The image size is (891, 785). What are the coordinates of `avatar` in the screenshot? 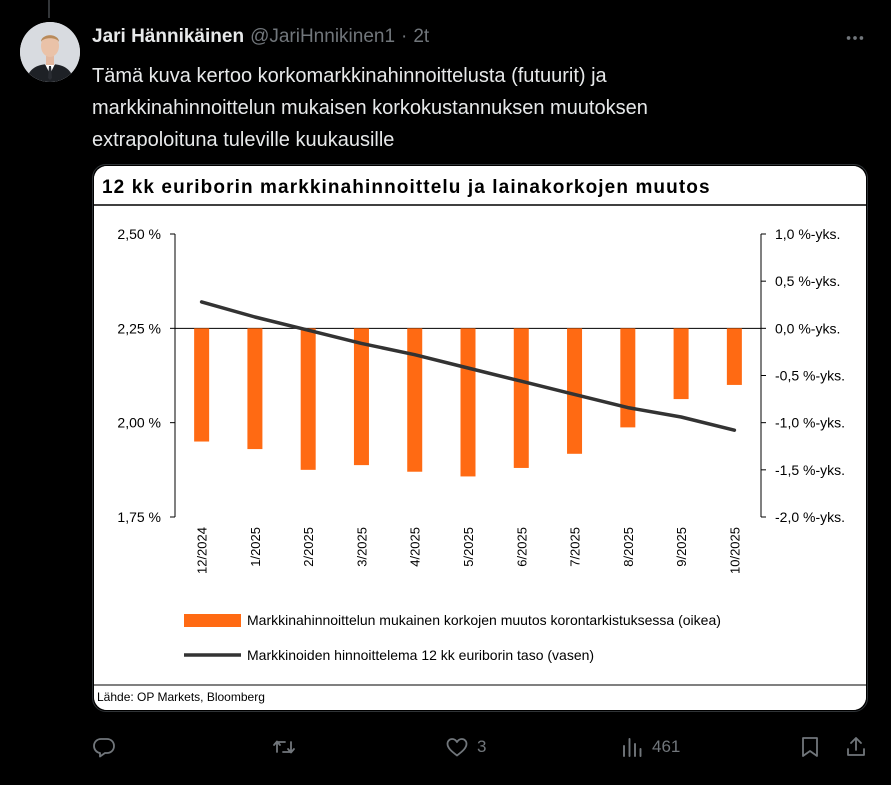 It's located at (50, 52).